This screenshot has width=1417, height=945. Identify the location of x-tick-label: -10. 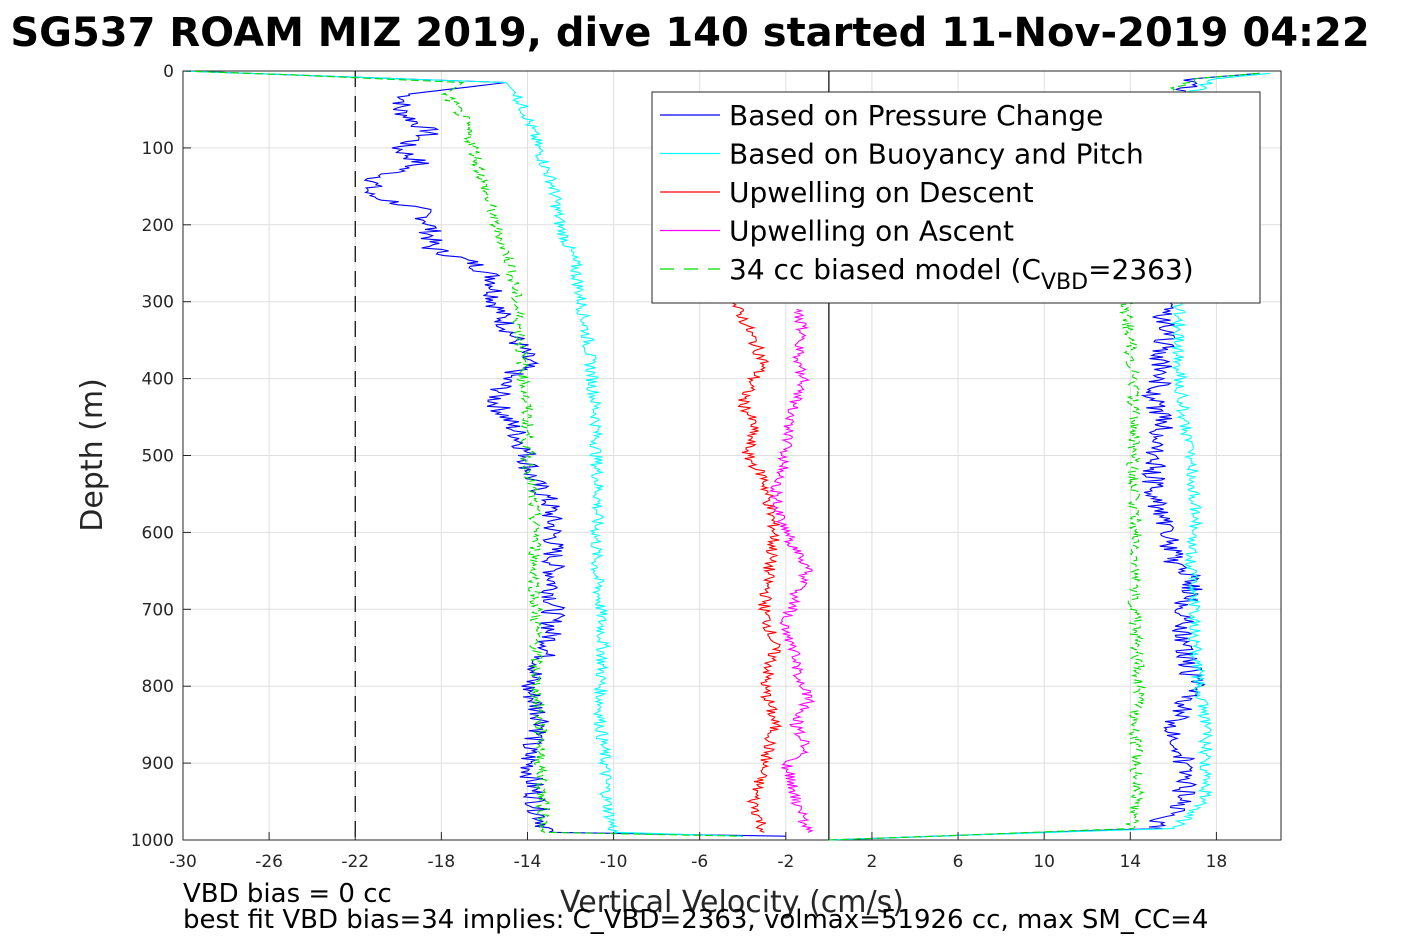
(614, 862).